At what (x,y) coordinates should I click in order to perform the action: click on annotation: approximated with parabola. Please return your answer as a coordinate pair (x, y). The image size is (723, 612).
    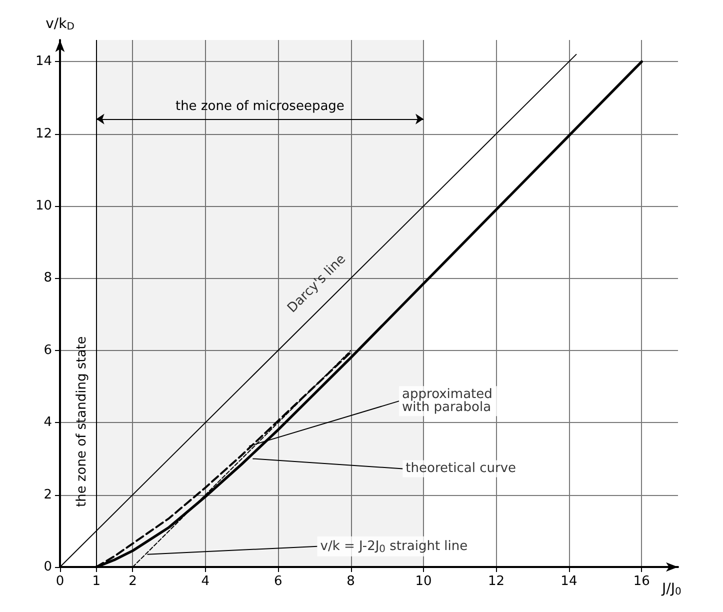
    Looking at the image, I should click on (449, 401).